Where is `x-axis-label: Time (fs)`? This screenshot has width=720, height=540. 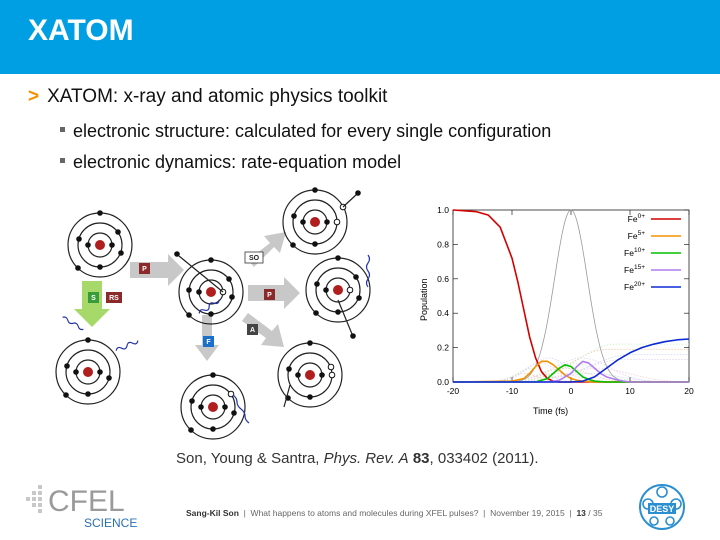 x-axis-label: Time (fs) is located at coordinates (550, 411).